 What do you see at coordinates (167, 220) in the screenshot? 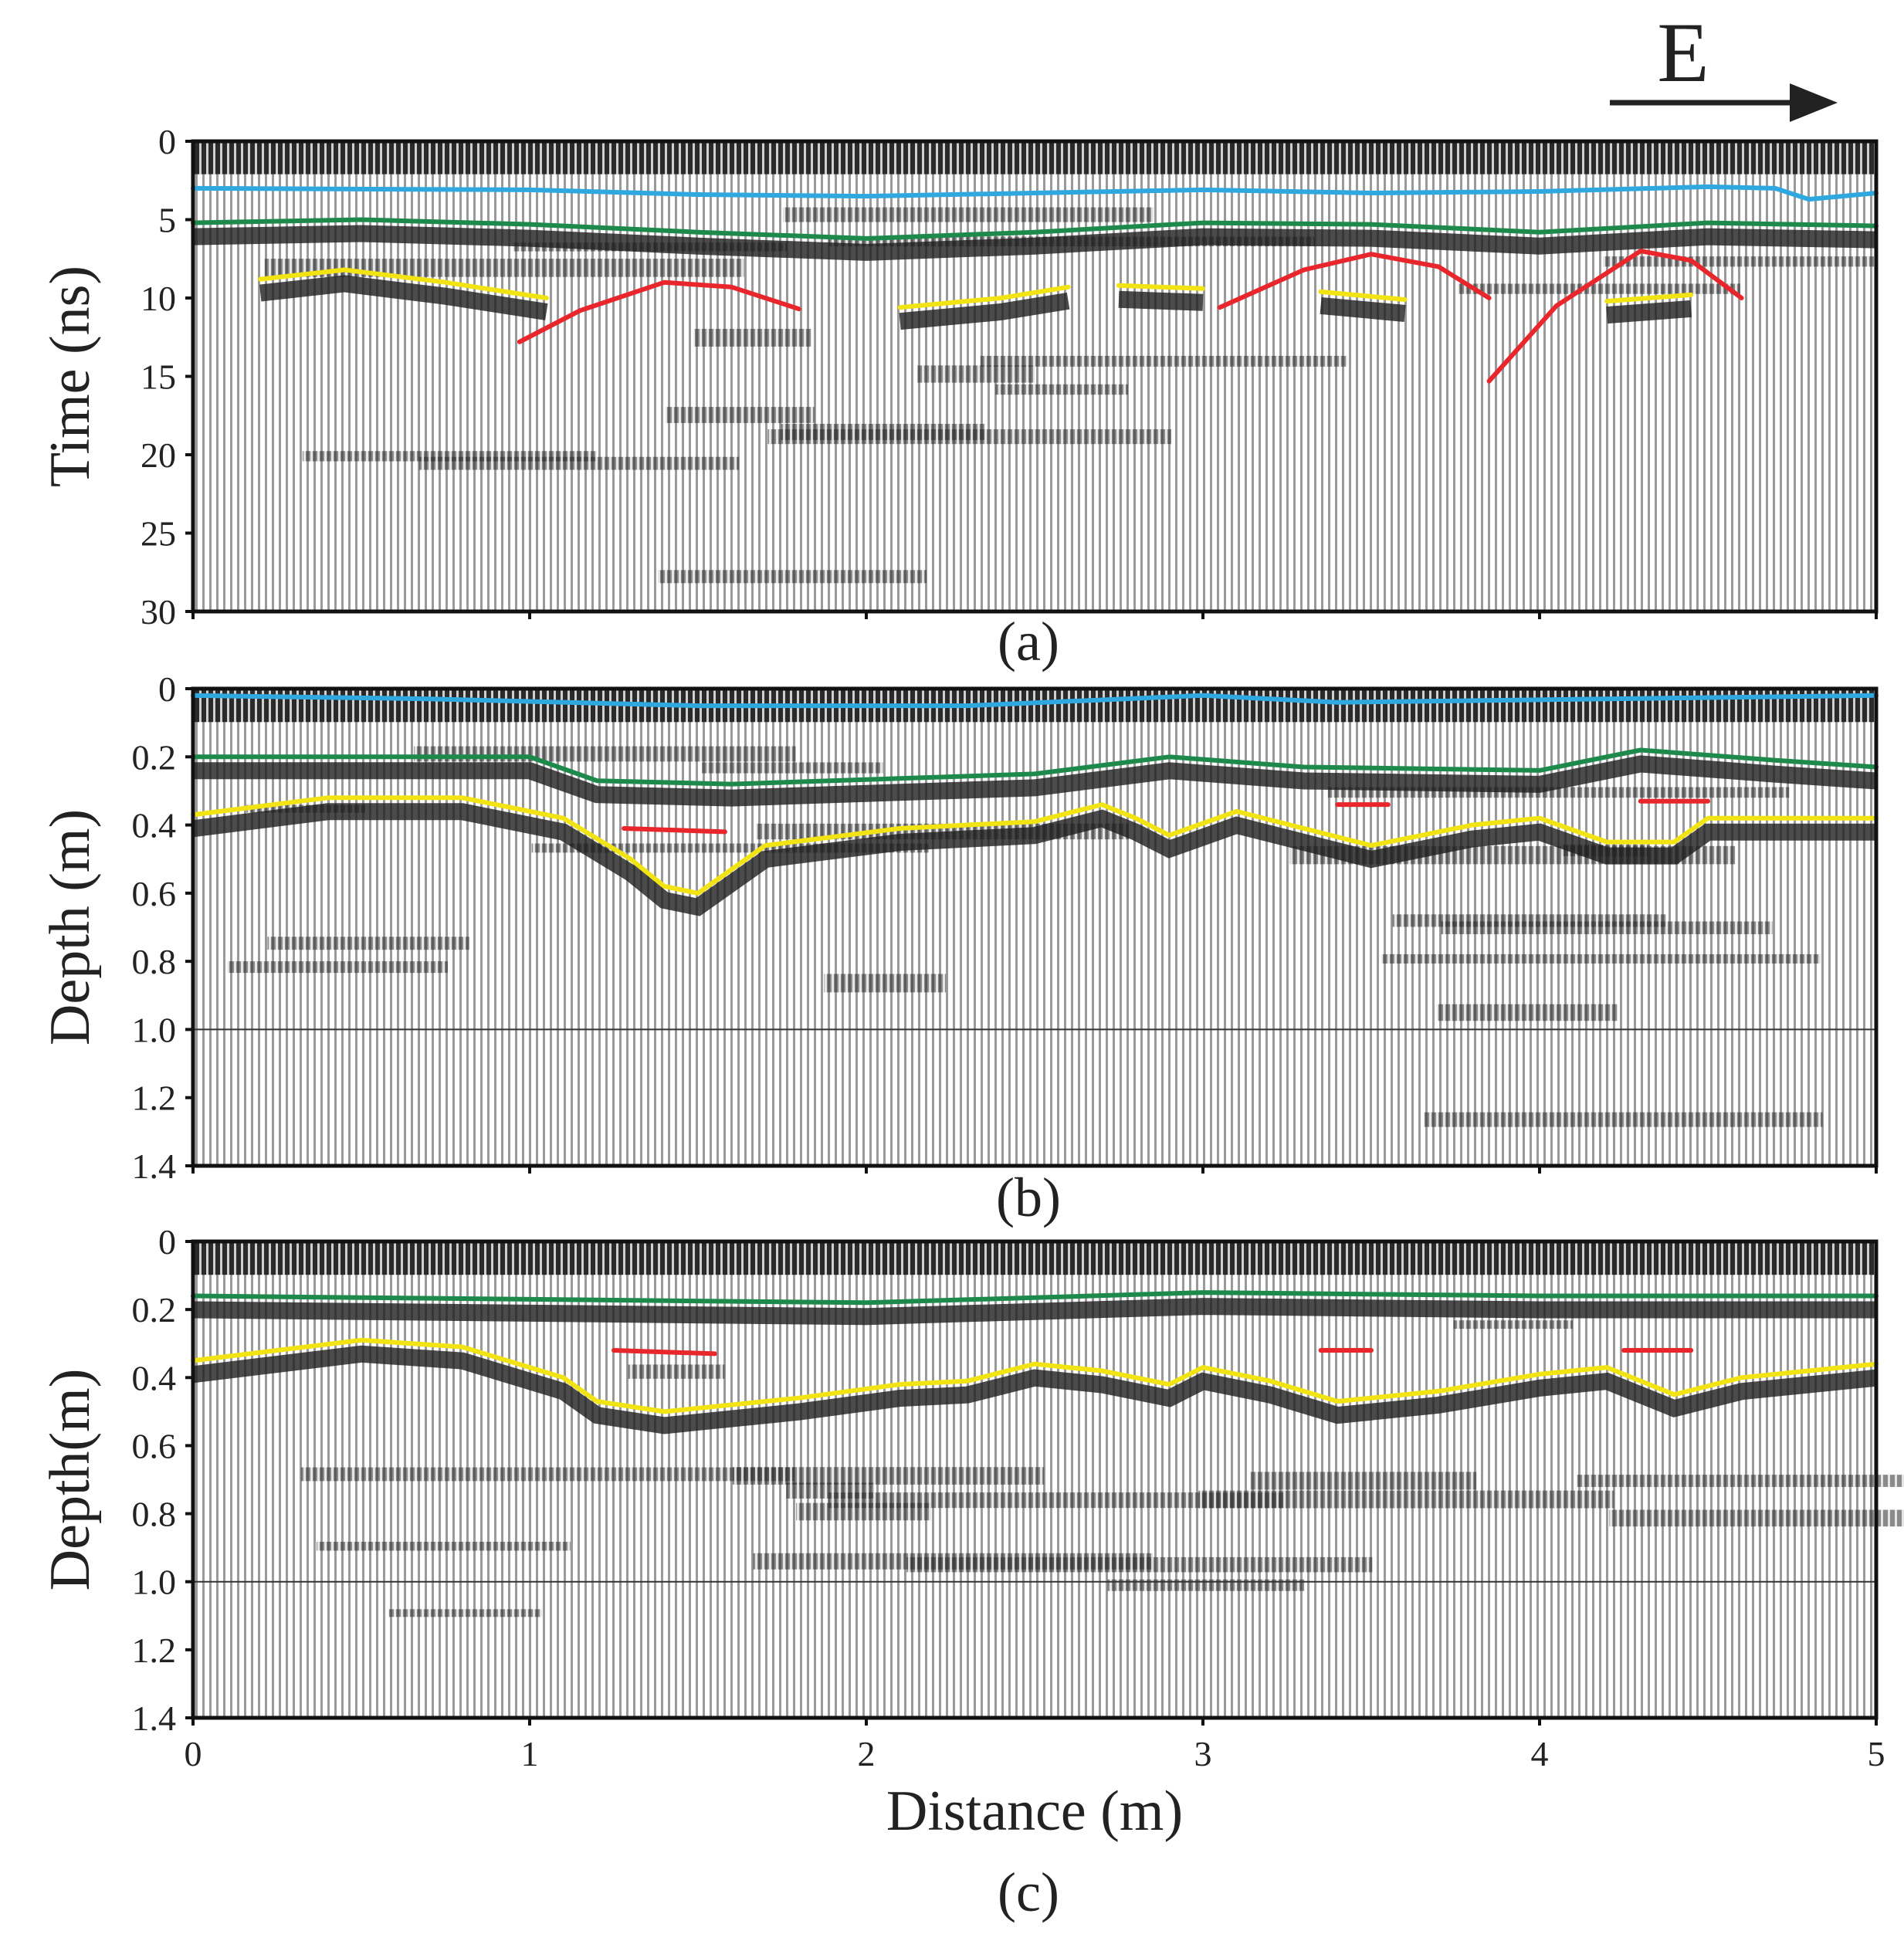
I see `y-tick-label: 5` at bounding box center [167, 220].